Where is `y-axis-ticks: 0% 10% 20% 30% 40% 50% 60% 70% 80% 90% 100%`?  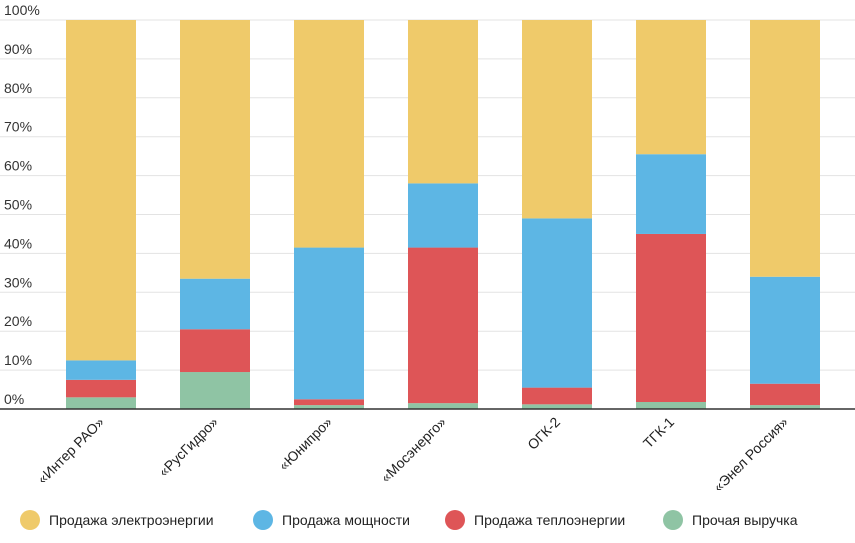 y-axis-ticks: 0% 10% 20% 30% 40% 50% 60% 70% 80% 90% 100% is located at coordinates (22, 204).